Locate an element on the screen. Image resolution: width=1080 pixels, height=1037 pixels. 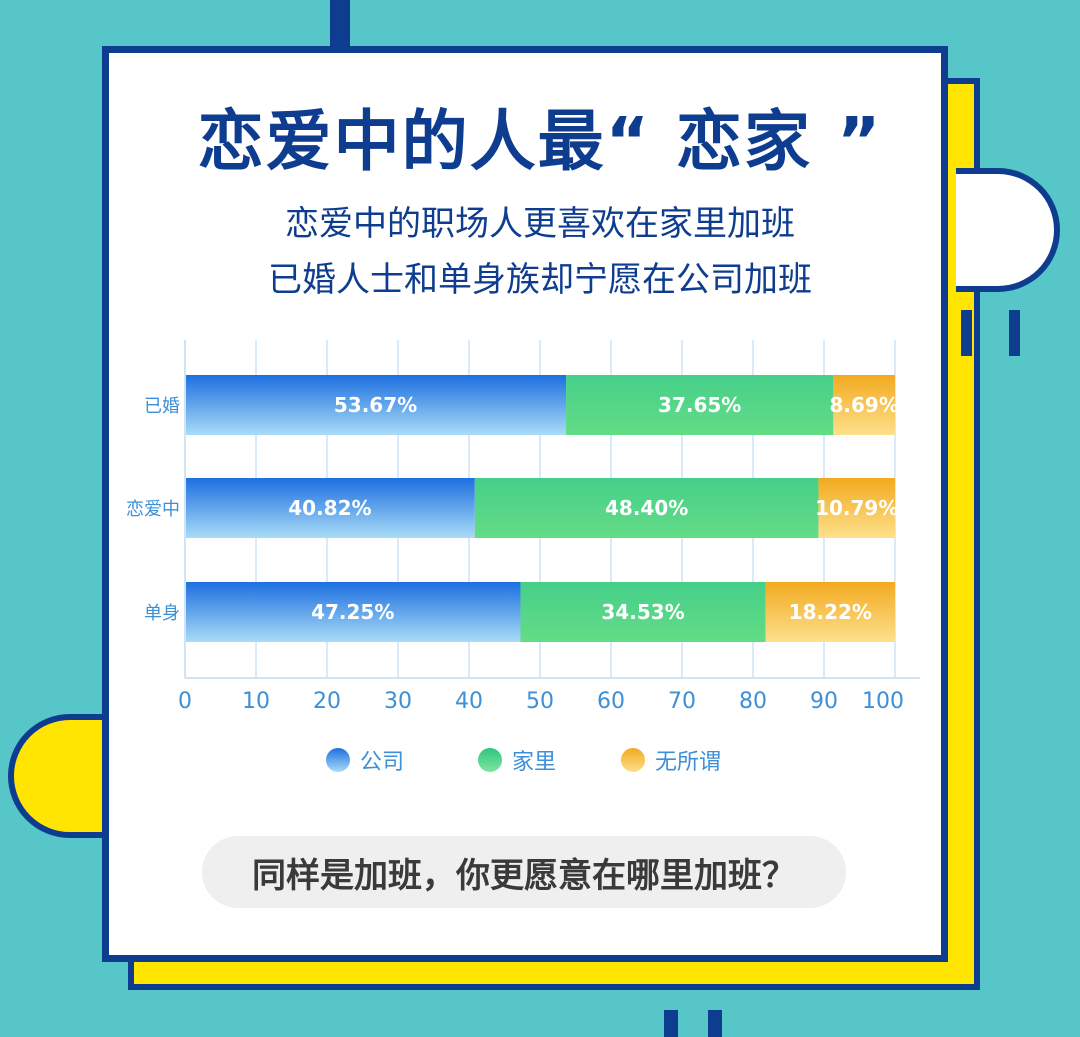
bottom-stripe-right is located at coordinates (715, 1023).